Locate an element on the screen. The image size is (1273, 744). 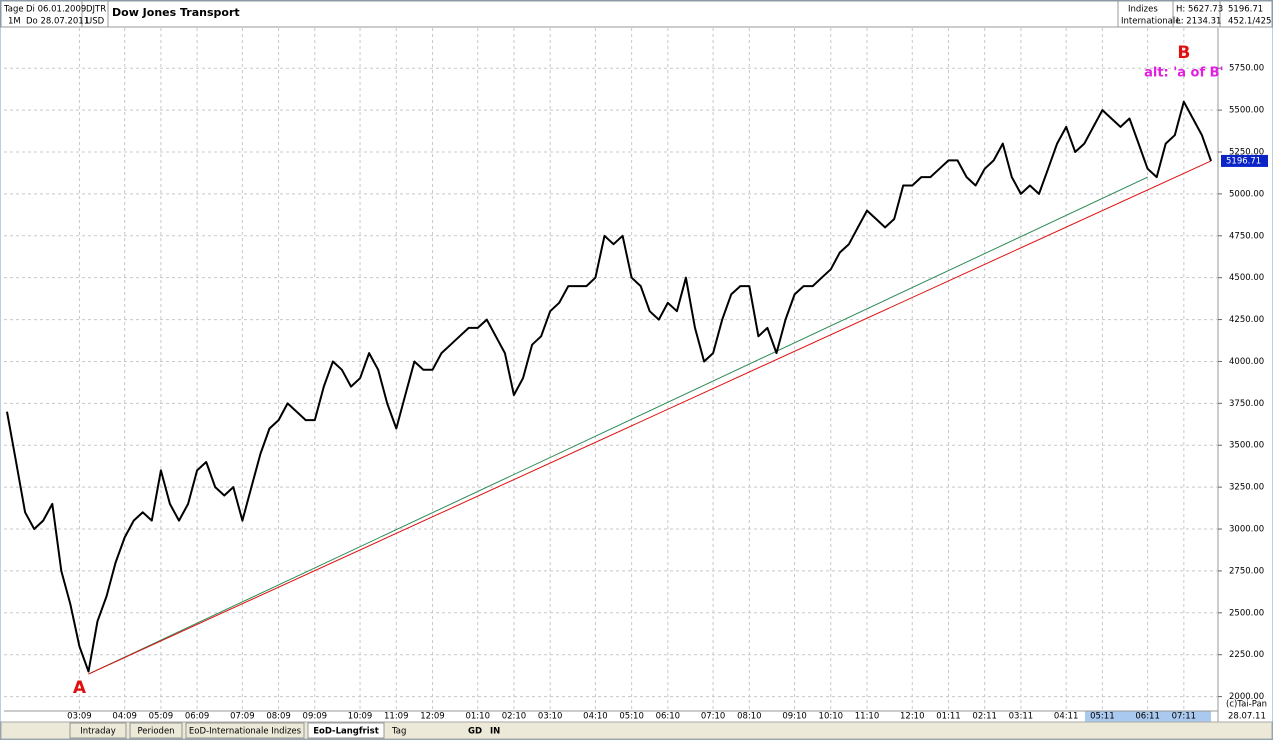
y-tick-label: 4750.00 is located at coordinates (1246, 236).